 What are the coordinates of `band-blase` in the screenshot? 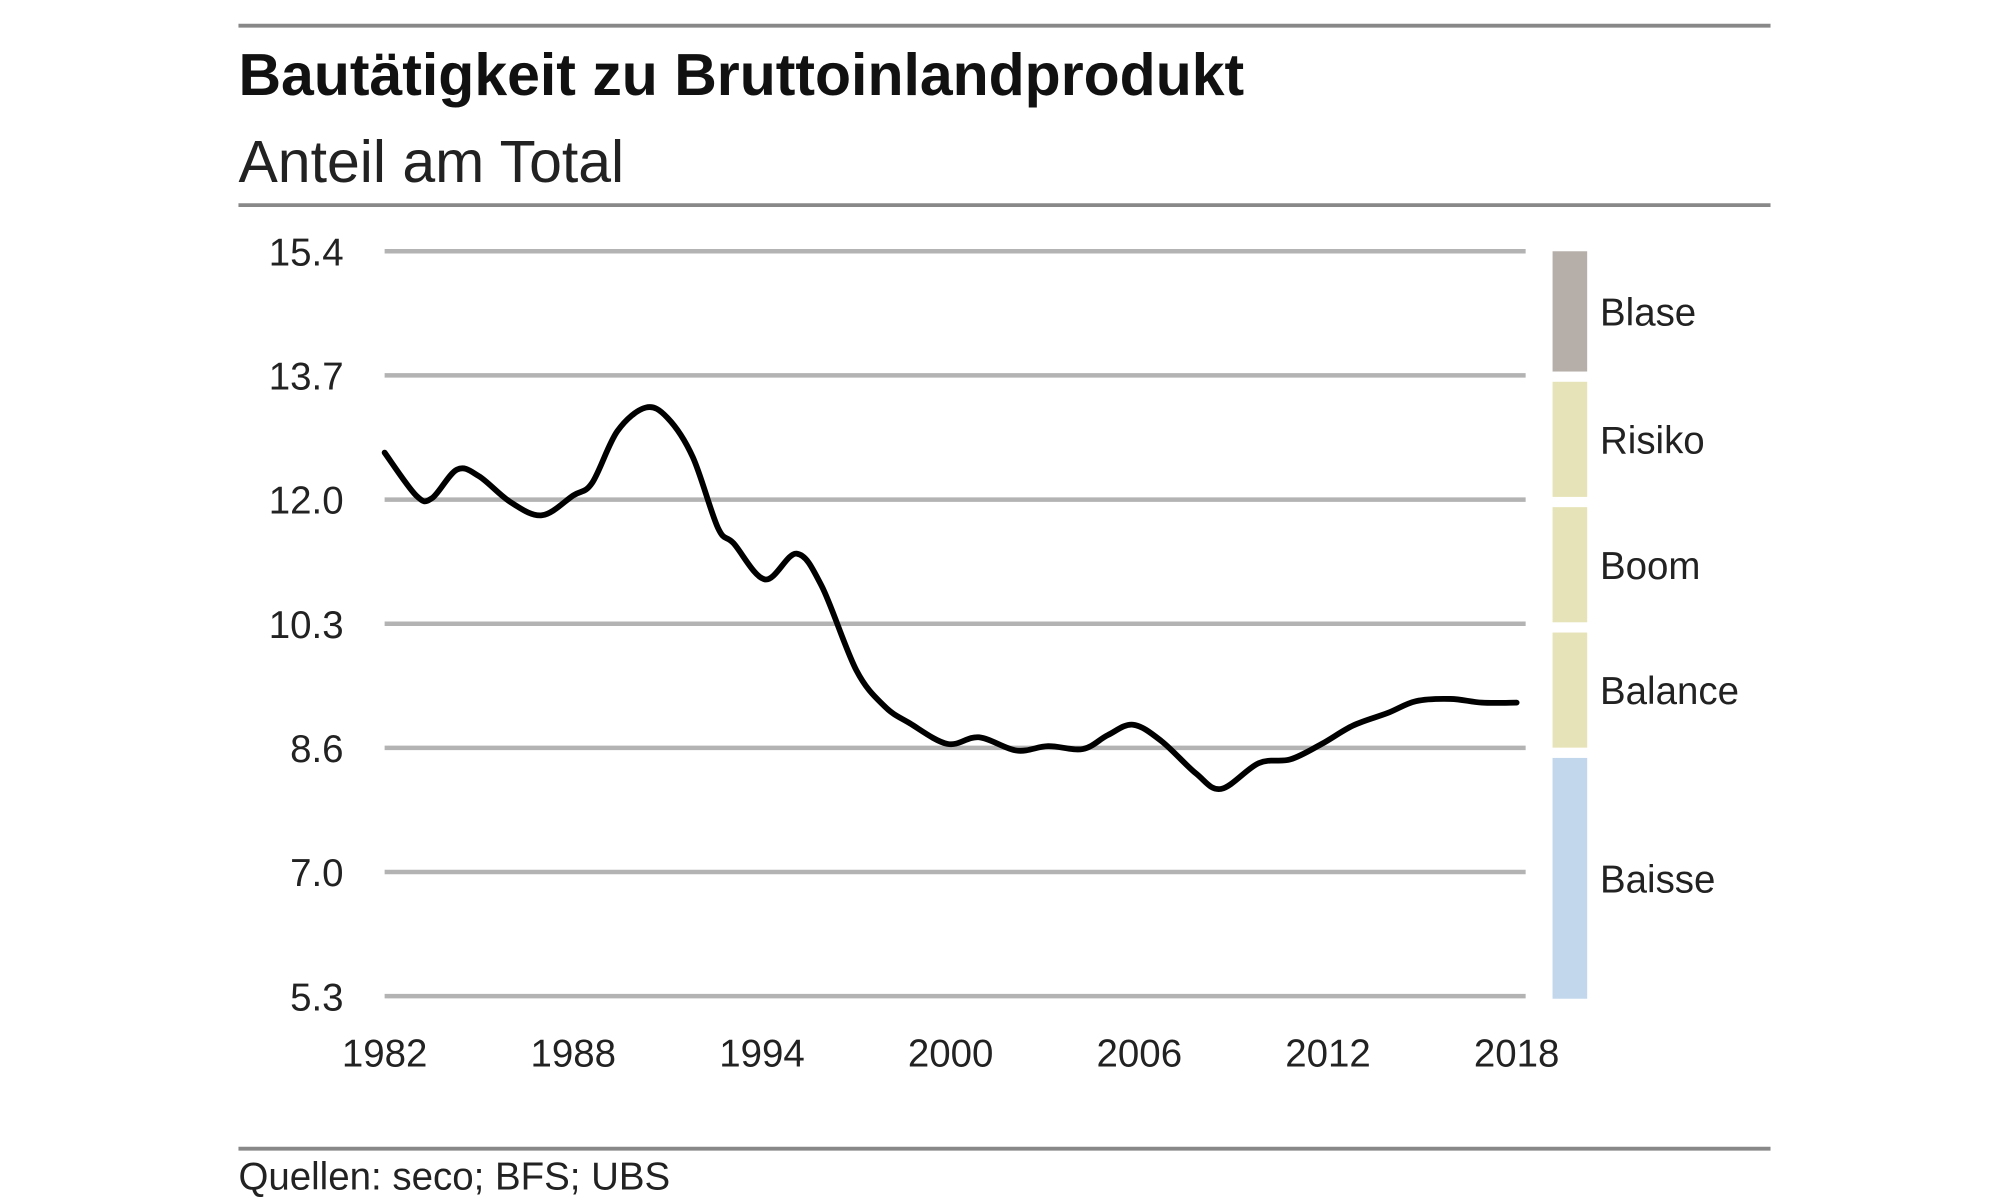 It's located at (1570, 311).